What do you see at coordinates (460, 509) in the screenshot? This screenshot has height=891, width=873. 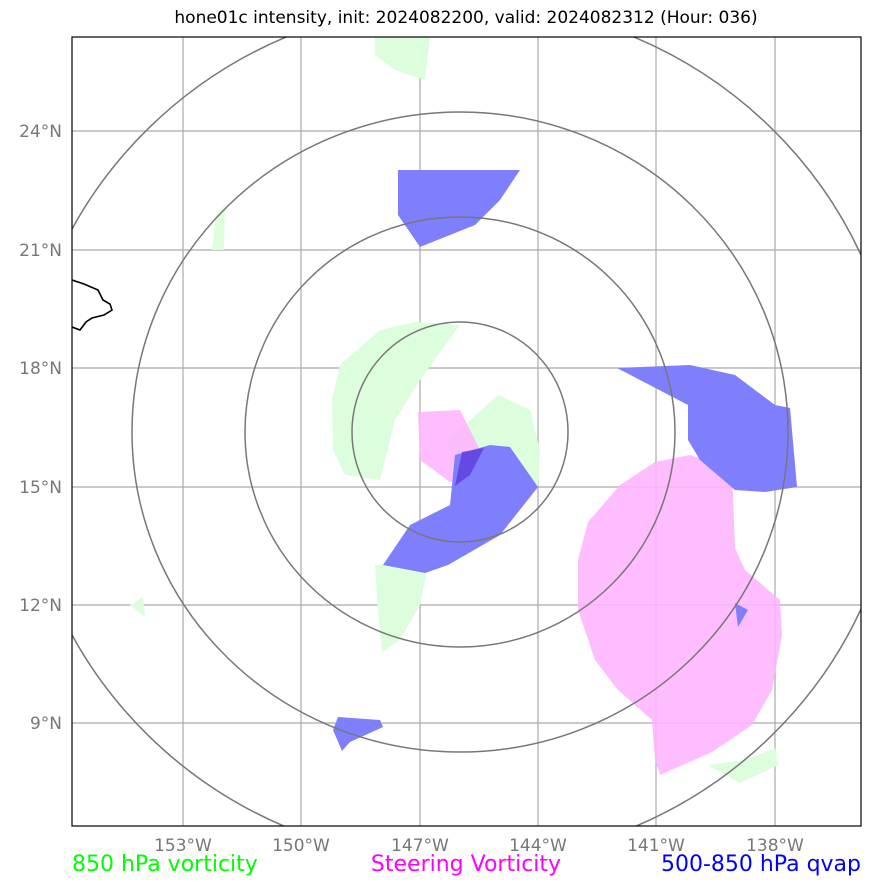 I see `qvap-area-center` at bounding box center [460, 509].